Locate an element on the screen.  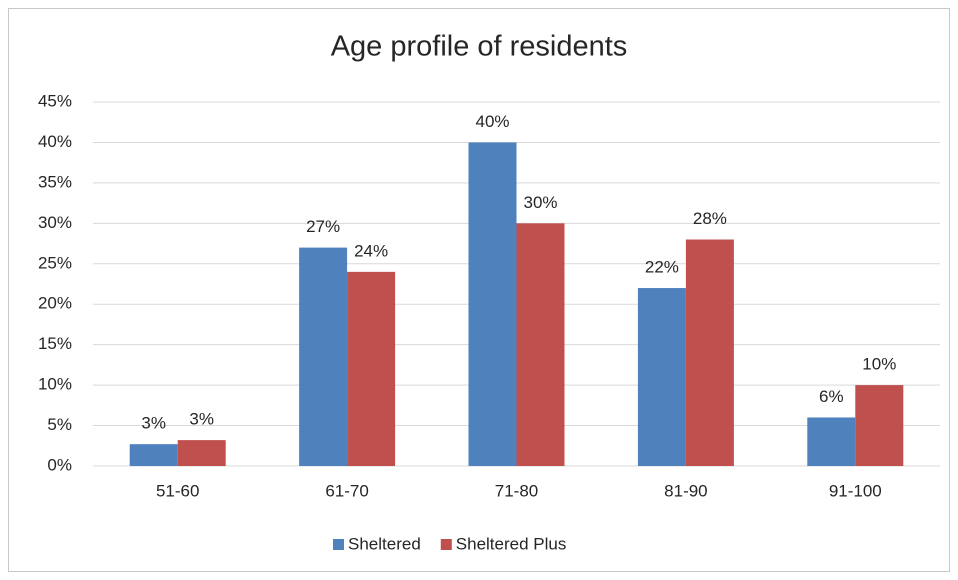
y-tick-label: 5% is located at coordinates (59, 424).